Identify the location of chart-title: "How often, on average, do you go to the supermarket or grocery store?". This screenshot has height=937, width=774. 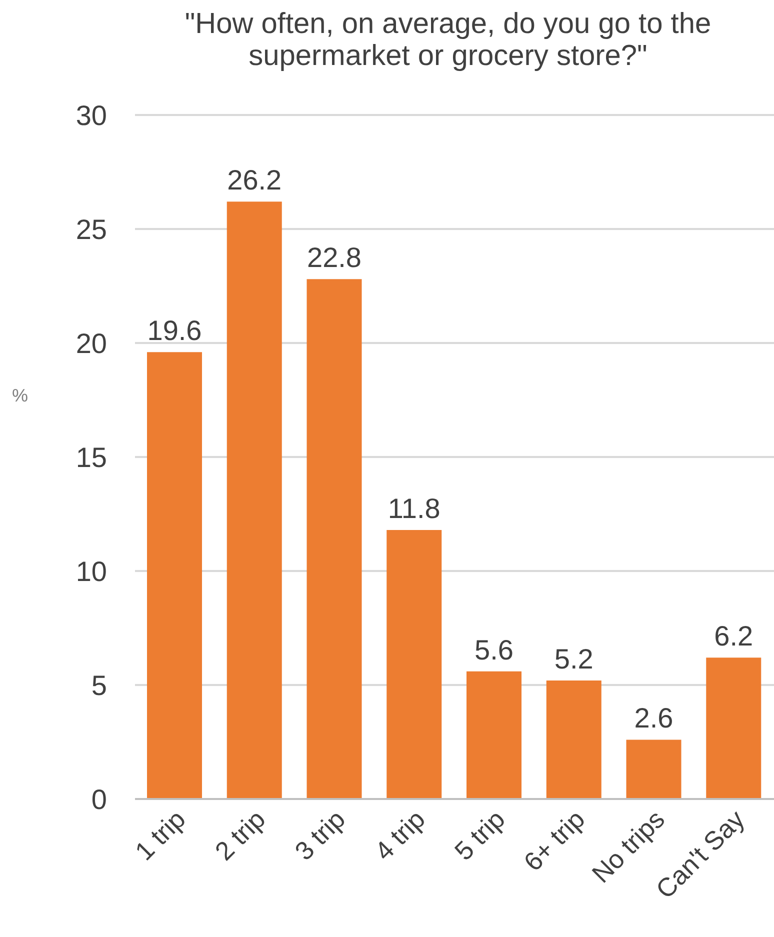
(448, 40).